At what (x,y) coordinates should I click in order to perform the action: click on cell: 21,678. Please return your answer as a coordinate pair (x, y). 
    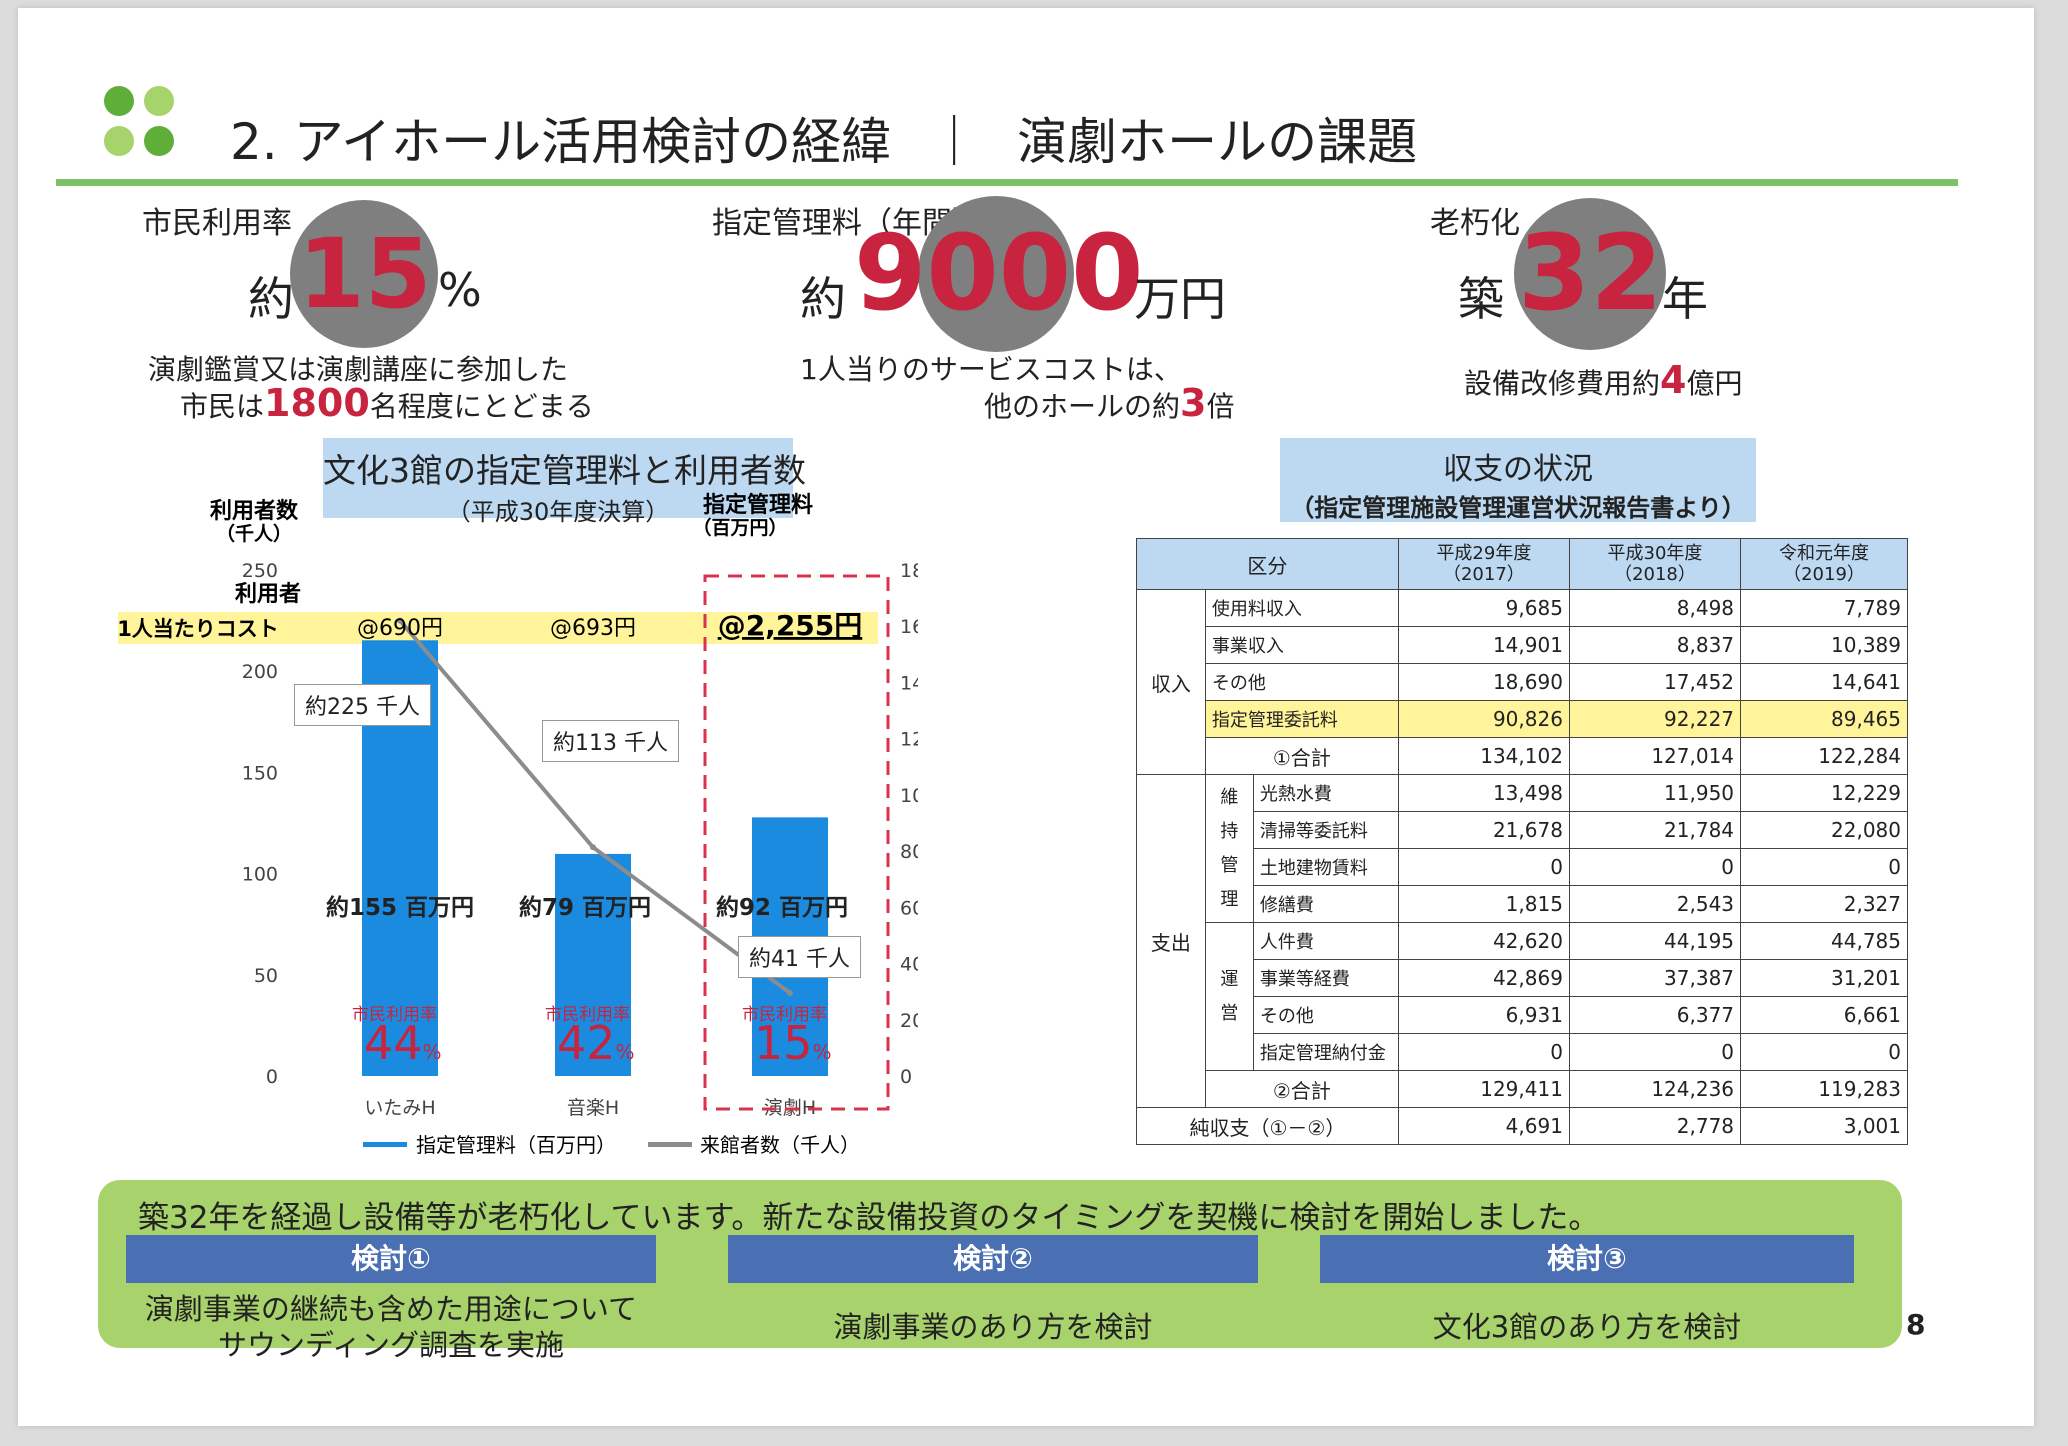
    Looking at the image, I should click on (1483, 830).